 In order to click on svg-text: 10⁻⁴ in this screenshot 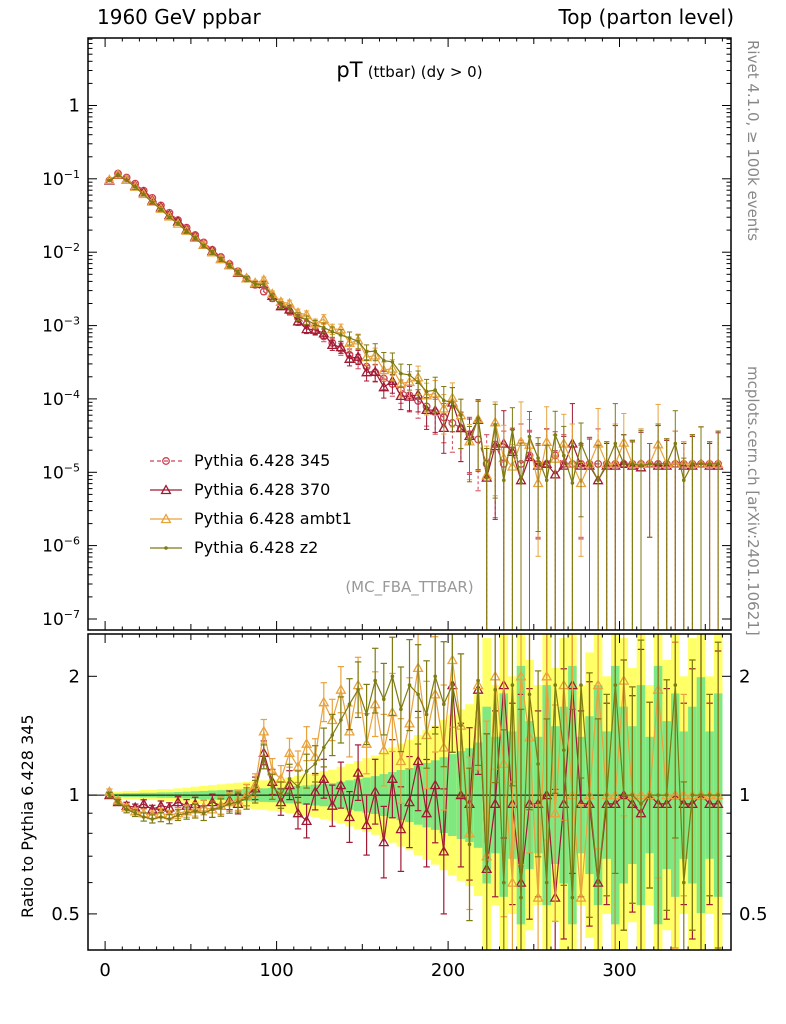, I will do `click(61, 399)`.